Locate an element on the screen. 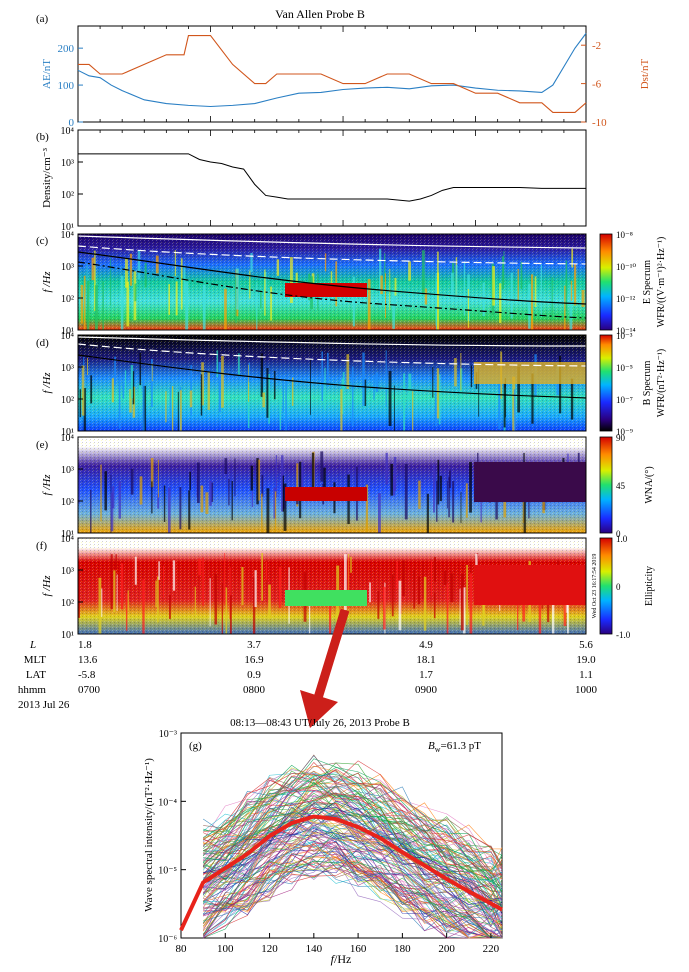 Image resolution: width=689 pixels, height=972 pixels. panel-f-colorbar is located at coordinates (606, 586).